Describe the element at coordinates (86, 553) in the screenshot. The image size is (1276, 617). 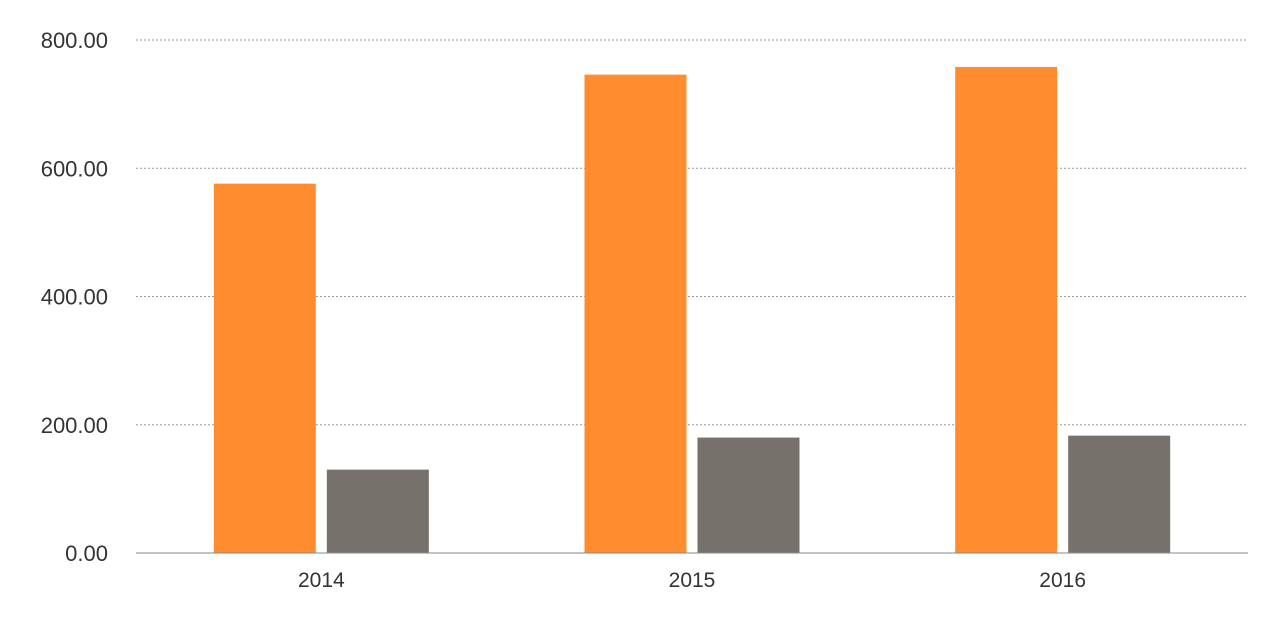
I see `y-tick-label: 0.00` at that location.